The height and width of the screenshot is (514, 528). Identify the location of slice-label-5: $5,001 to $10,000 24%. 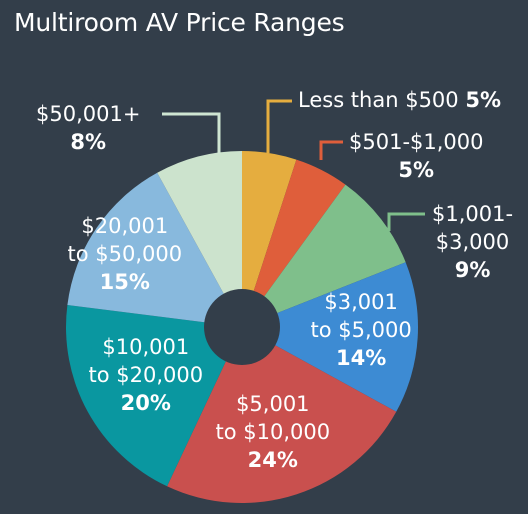
(273, 432).